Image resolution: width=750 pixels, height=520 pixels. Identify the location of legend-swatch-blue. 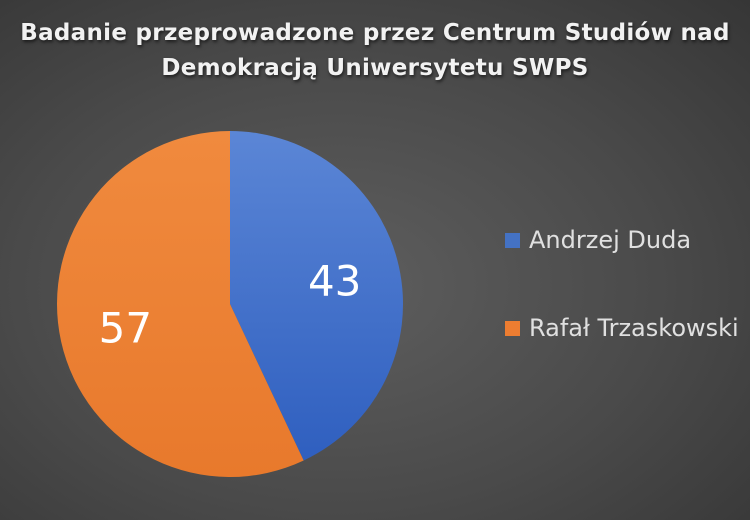
(512, 240).